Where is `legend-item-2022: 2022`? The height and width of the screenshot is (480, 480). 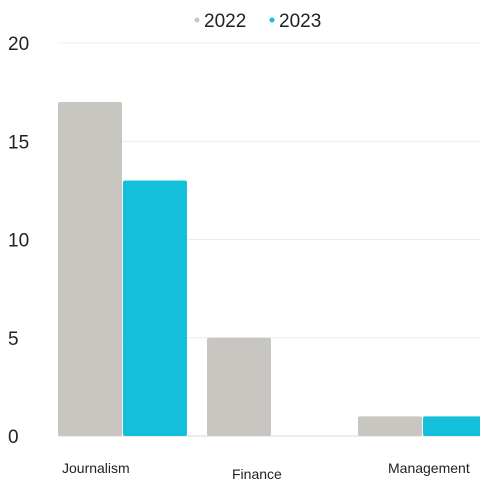 legend-item-2022: 2022 is located at coordinates (220, 21).